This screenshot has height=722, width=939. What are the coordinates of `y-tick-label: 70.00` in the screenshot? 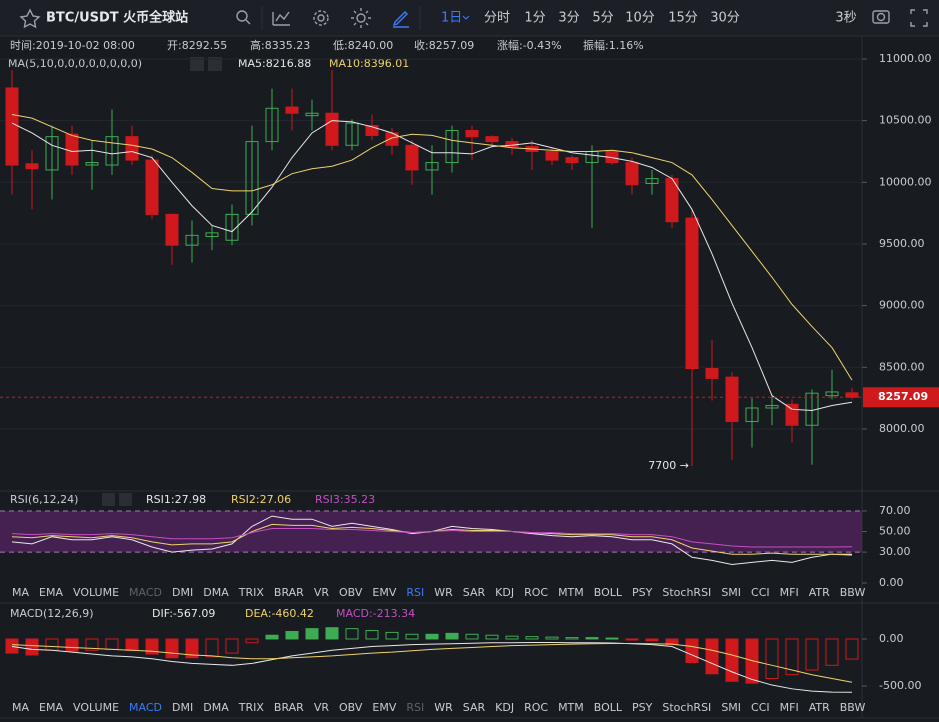 It's located at (895, 510).